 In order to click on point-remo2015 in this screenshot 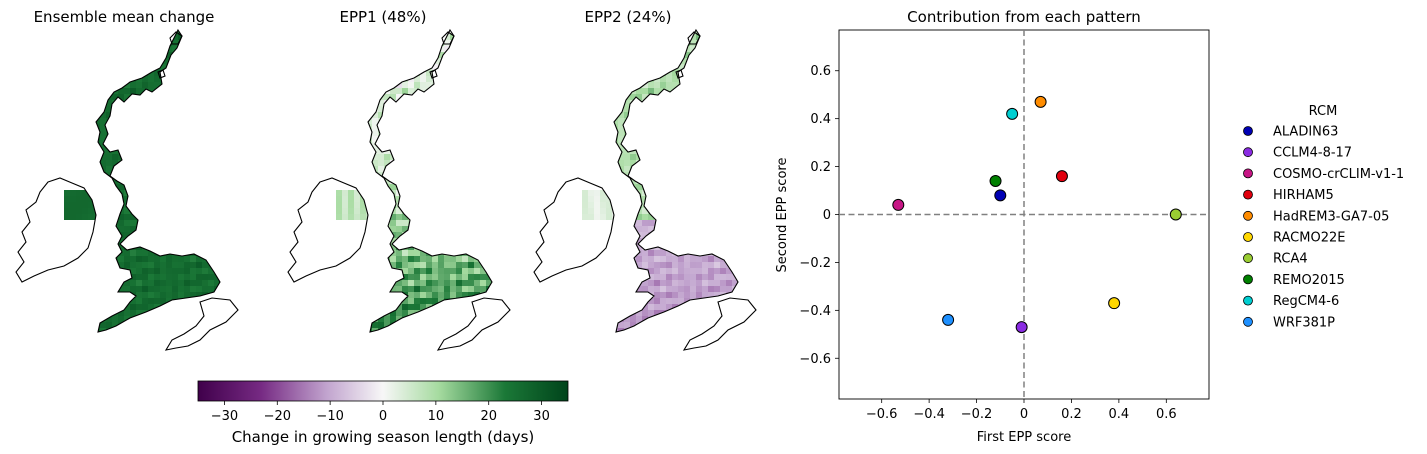, I will do `click(995, 180)`.